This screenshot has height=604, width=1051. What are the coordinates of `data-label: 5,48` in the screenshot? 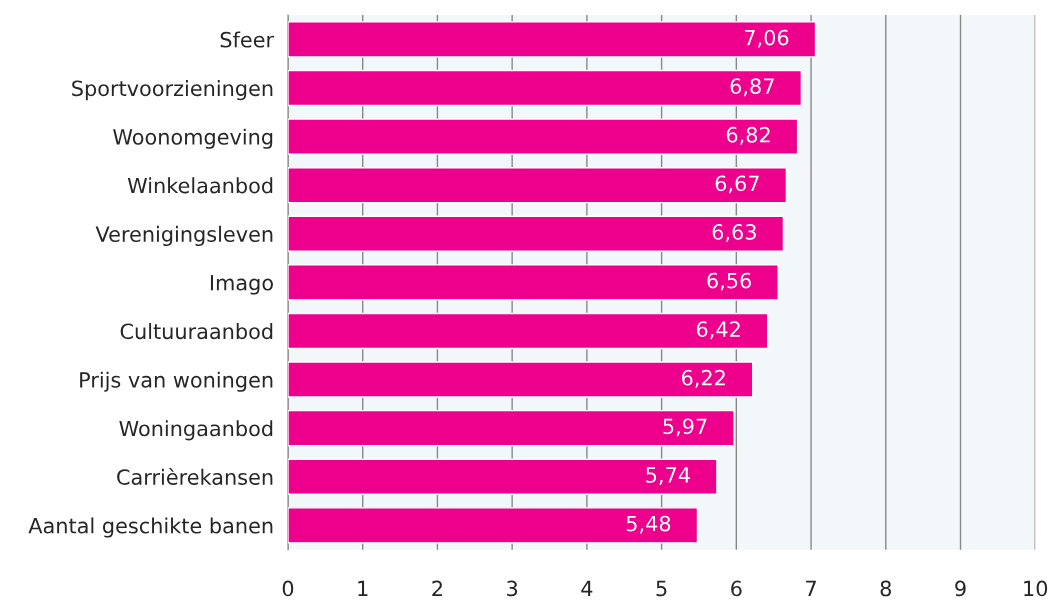 It's located at (648, 524).